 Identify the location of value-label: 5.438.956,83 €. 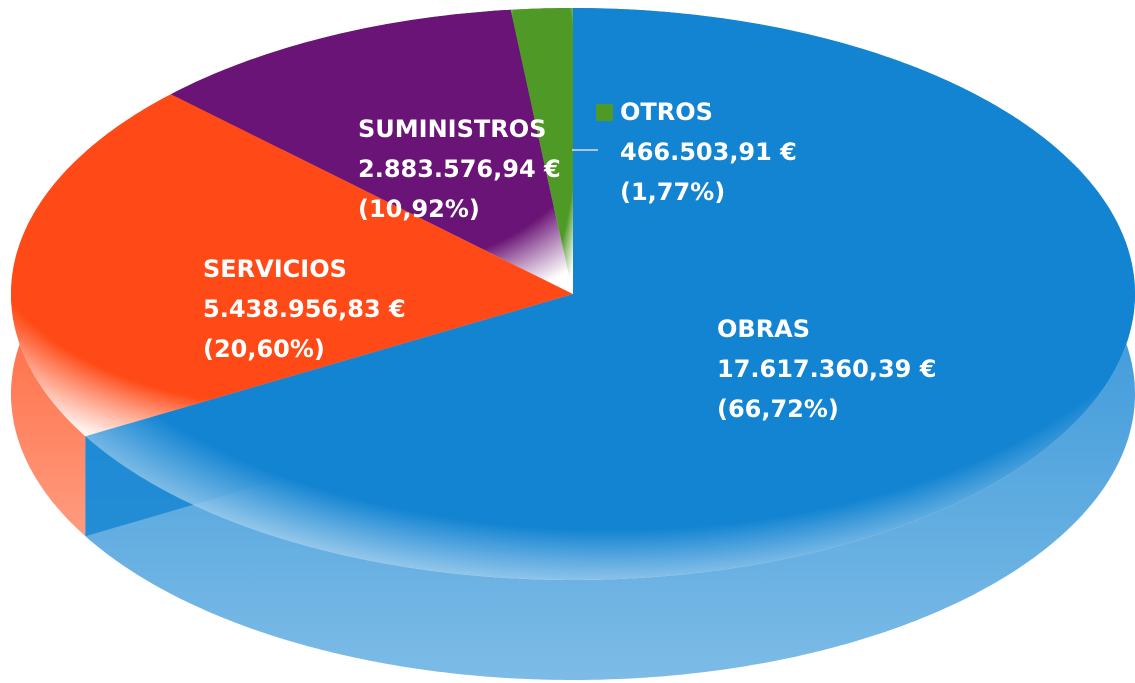
(304, 309).